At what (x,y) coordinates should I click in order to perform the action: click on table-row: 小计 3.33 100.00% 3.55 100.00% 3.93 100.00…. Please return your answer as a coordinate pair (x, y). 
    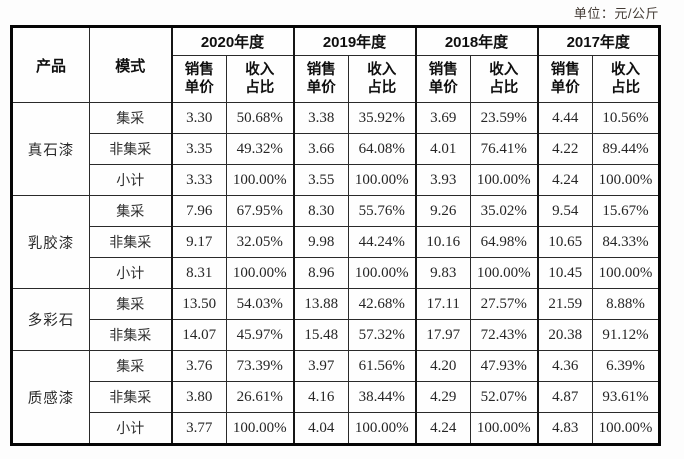
    Looking at the image, I should click on (336, 180).